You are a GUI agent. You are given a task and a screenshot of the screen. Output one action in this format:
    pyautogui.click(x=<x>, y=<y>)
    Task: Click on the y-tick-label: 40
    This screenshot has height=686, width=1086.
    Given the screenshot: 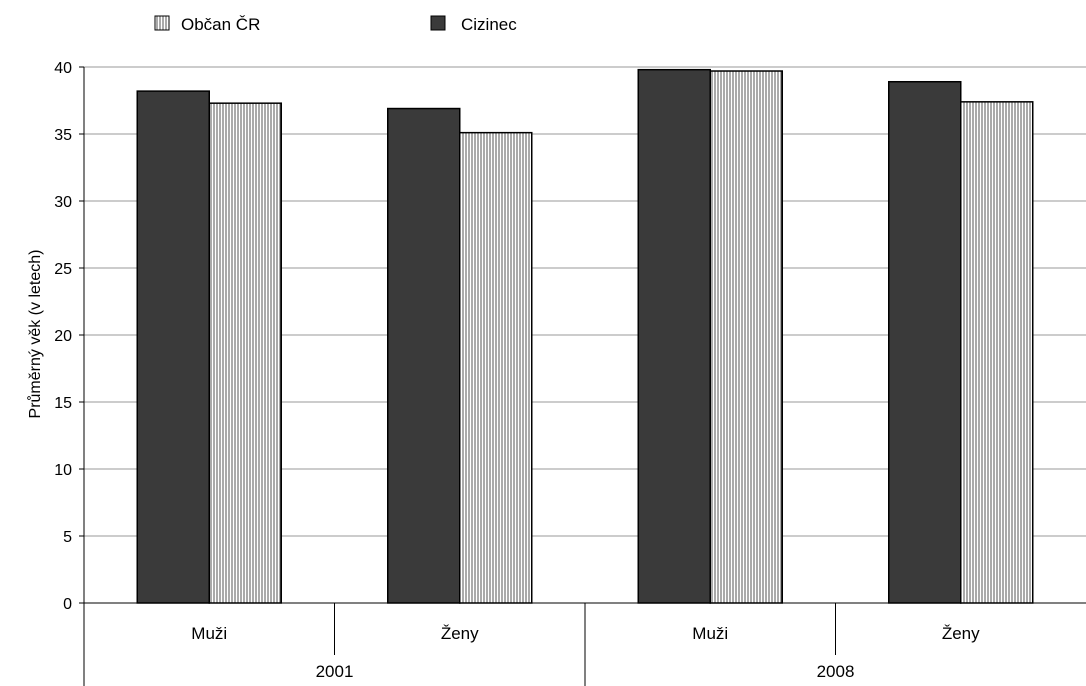 What is the action you would take?
    pyautogui.click(x=63, y=68)
    